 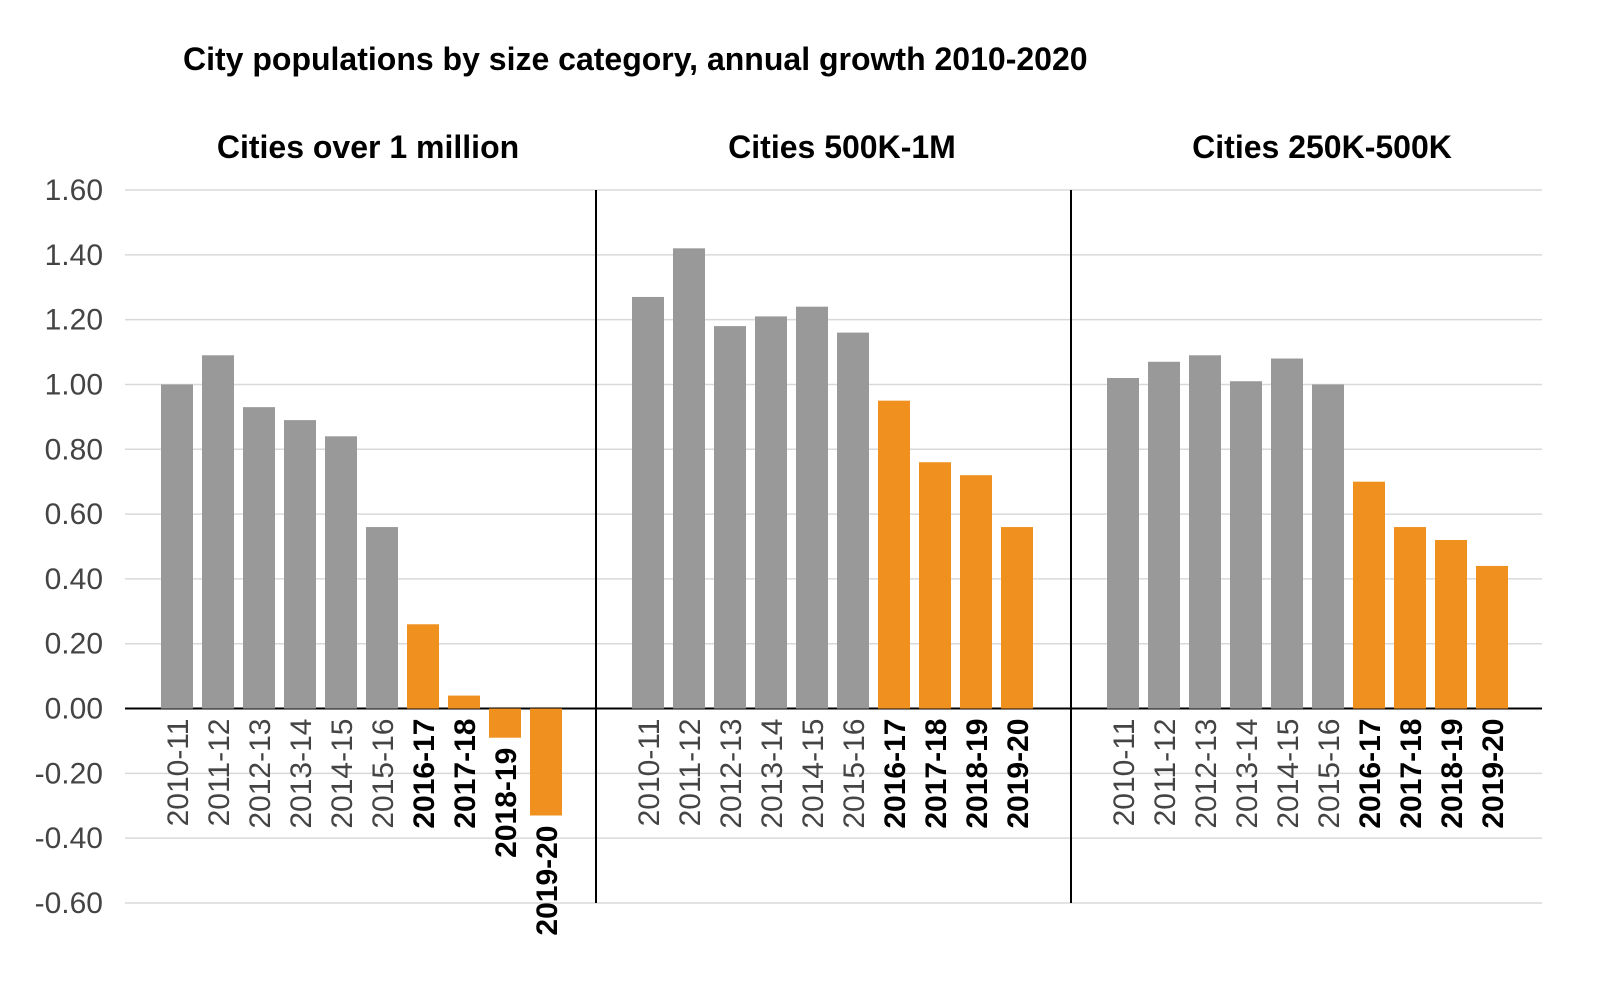 I want to click on panel-title: Cities 250K-500K, so click(x=1322, y=147).